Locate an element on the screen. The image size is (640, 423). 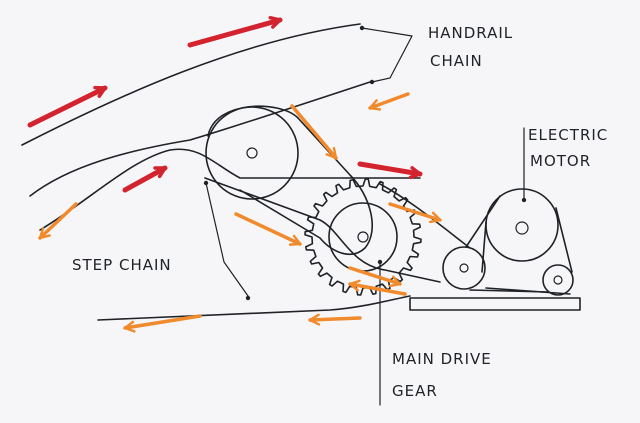
handrail-leader is located at coordinates (387, 55).